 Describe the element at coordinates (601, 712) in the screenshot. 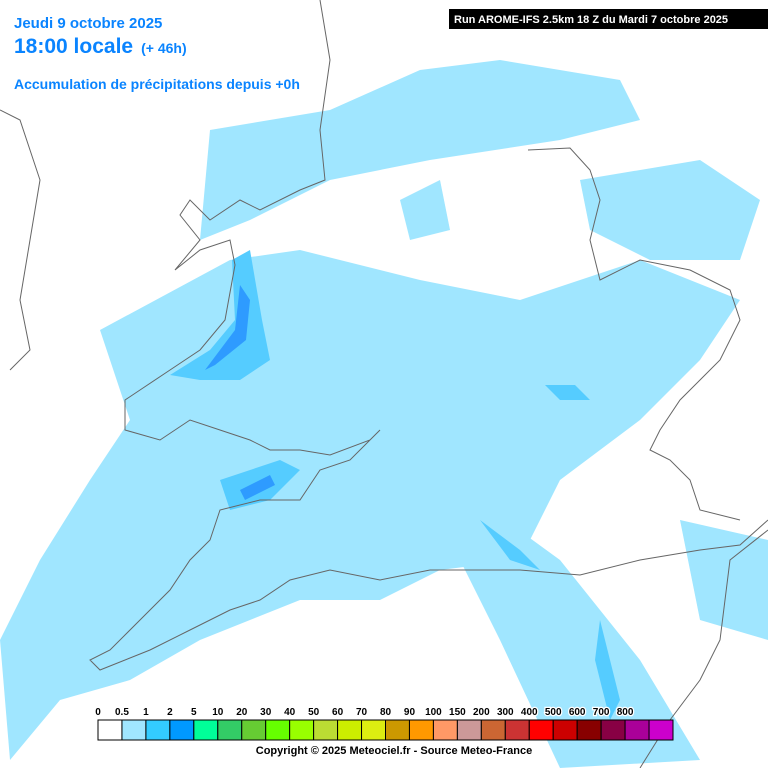

I see `legend-label: 700` at that location.